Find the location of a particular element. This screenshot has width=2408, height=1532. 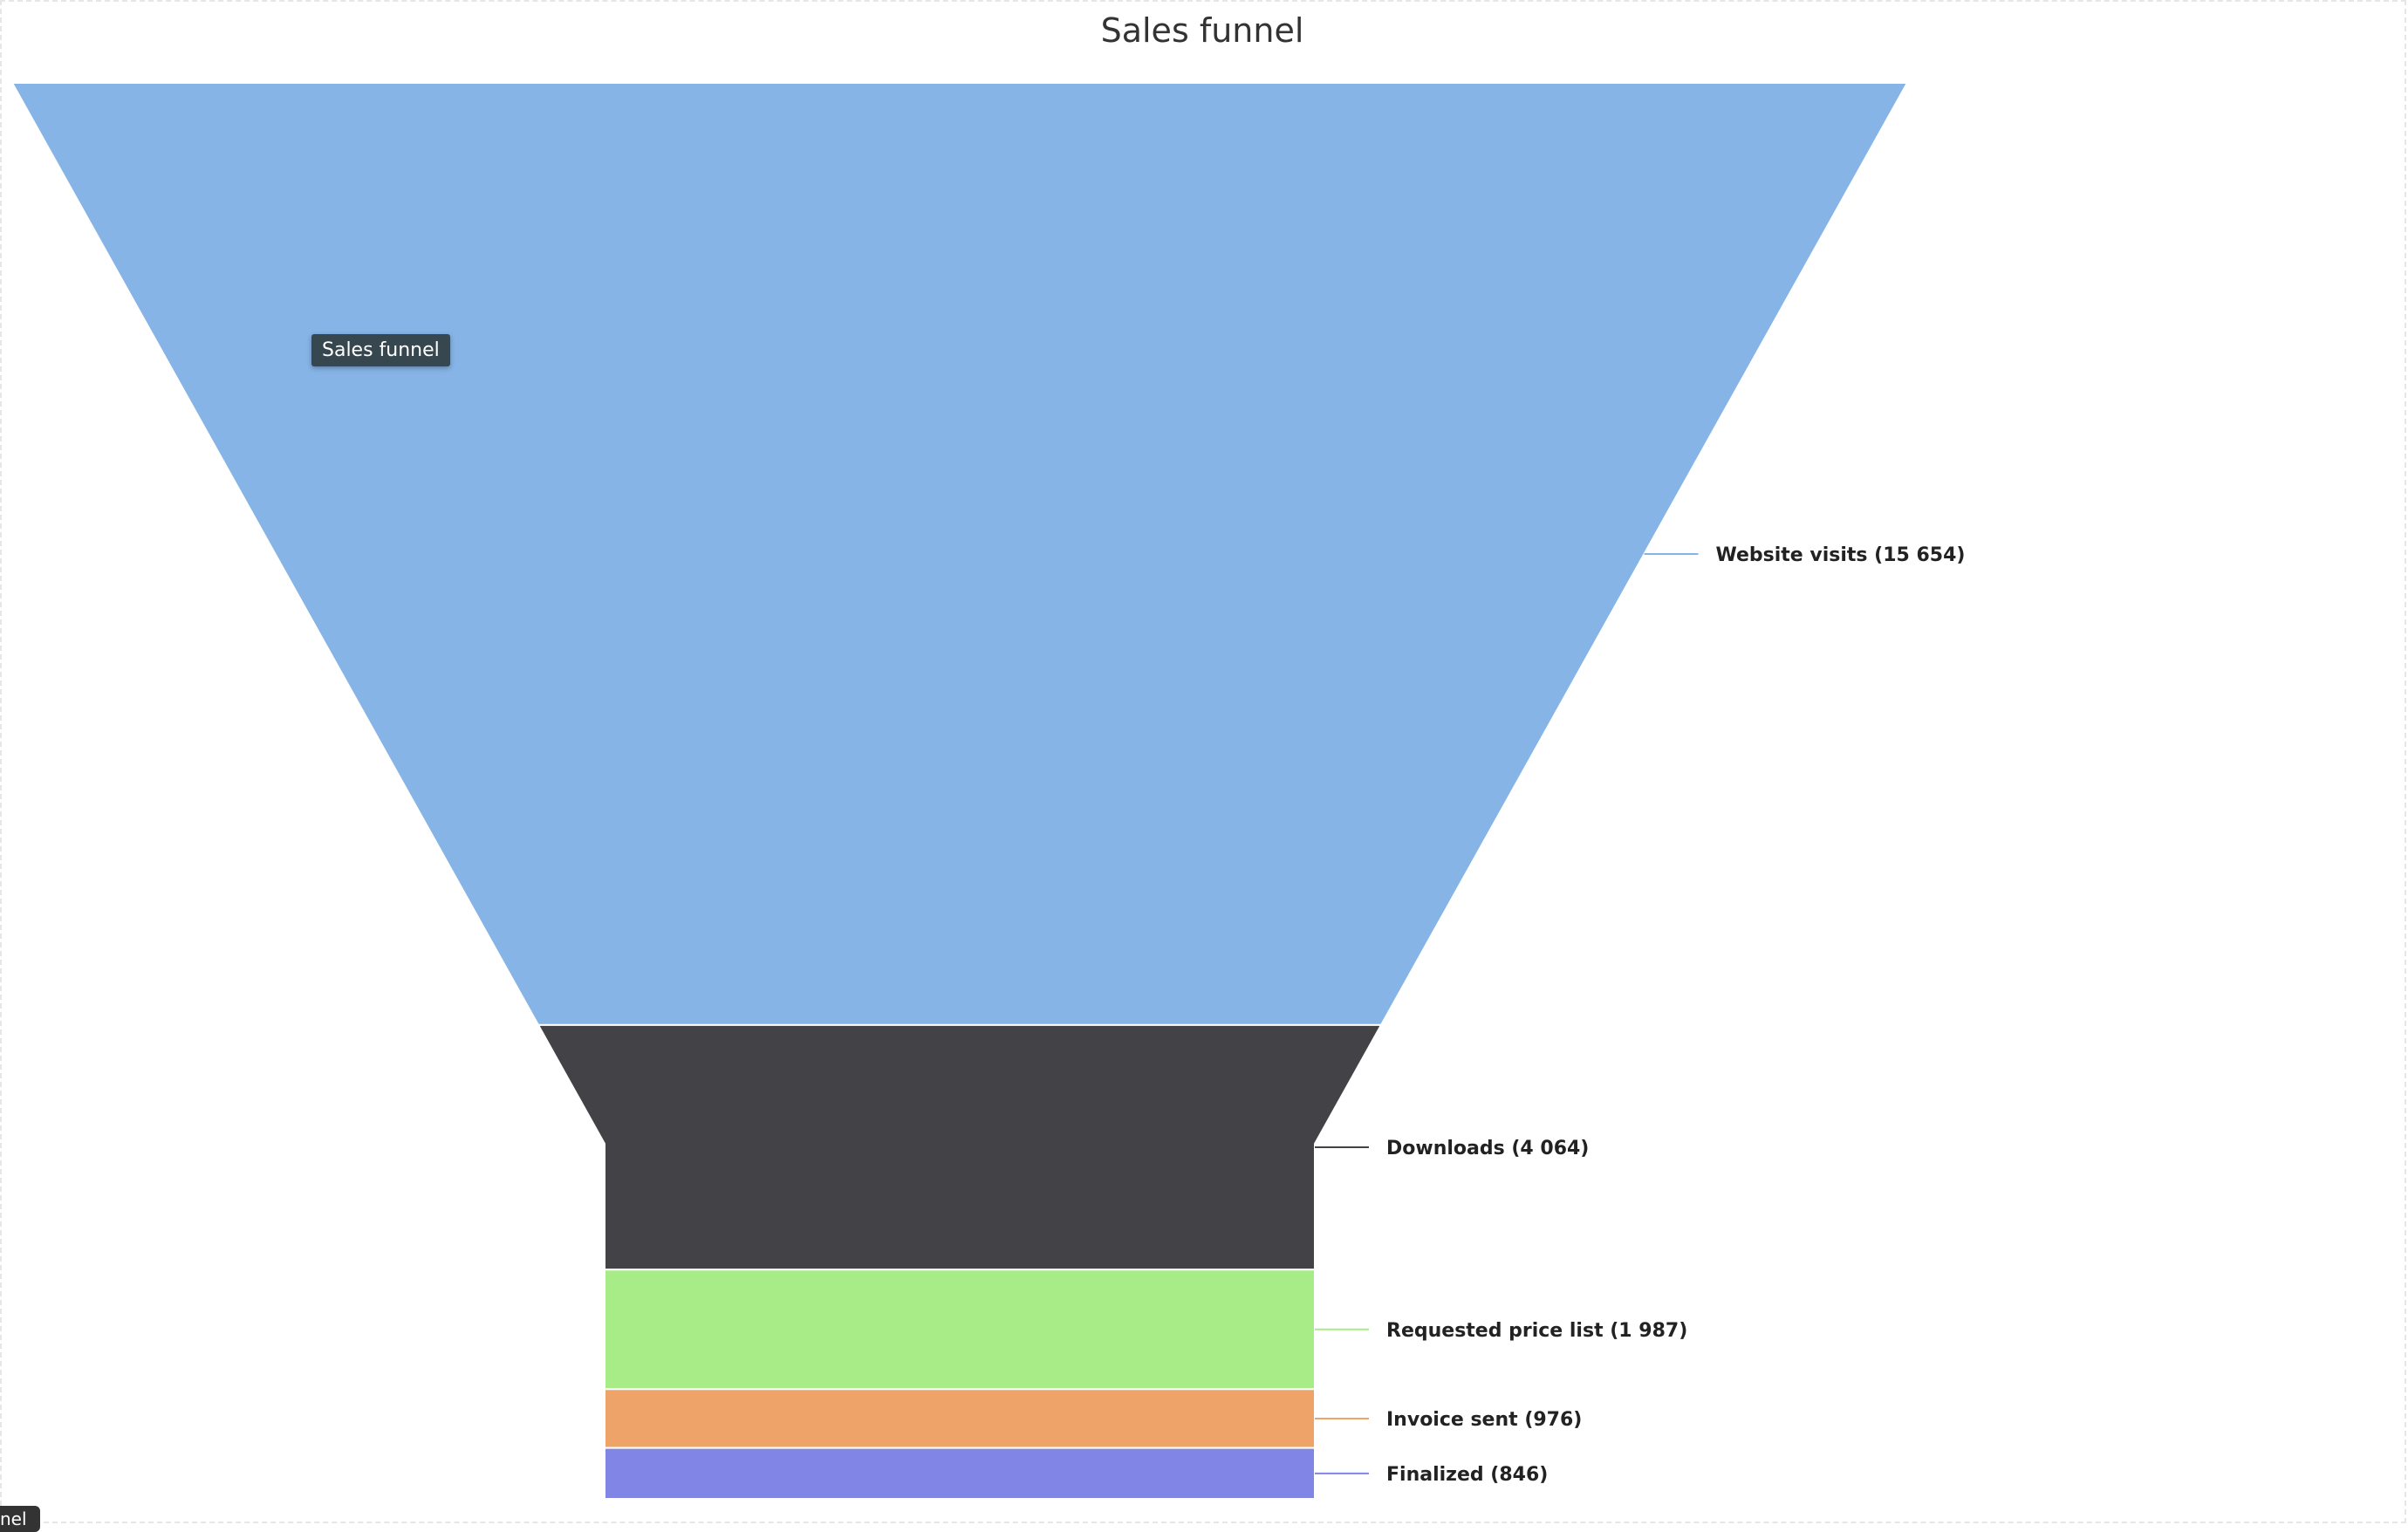

chart-title: Sales funnel is located at coordinates (1202, 30).